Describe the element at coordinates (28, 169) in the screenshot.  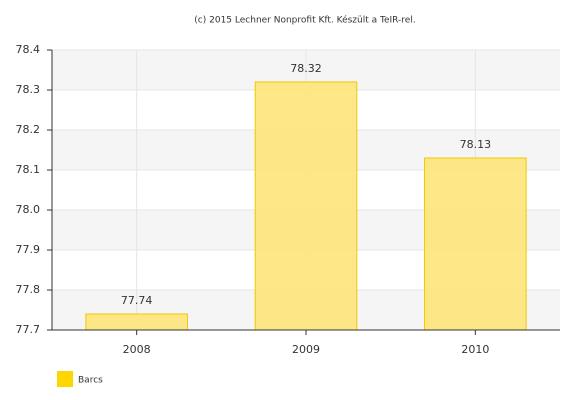
I see `y-tick-label: 78.1` at that location.